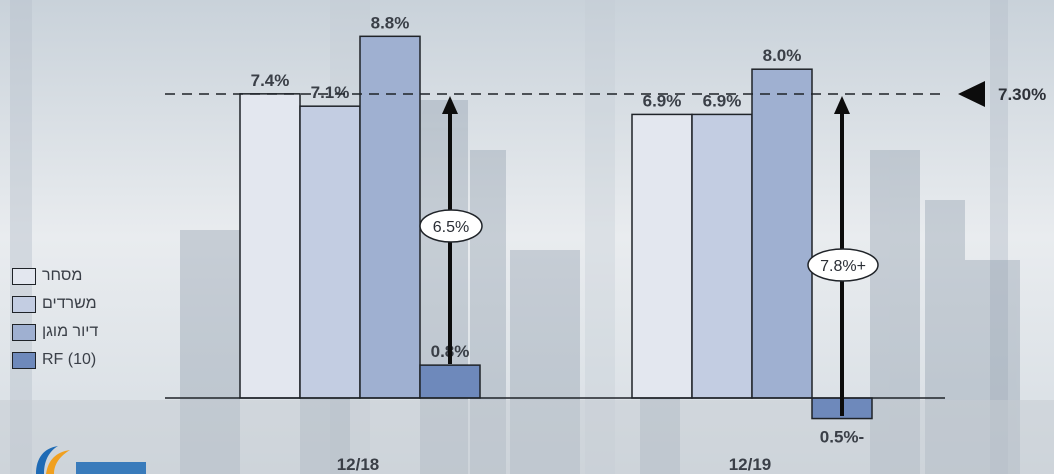  What do you see at coordinates (62, 275) in the screenshot?
I see `legend-label: מסחר` at bounding box center [62, 275].